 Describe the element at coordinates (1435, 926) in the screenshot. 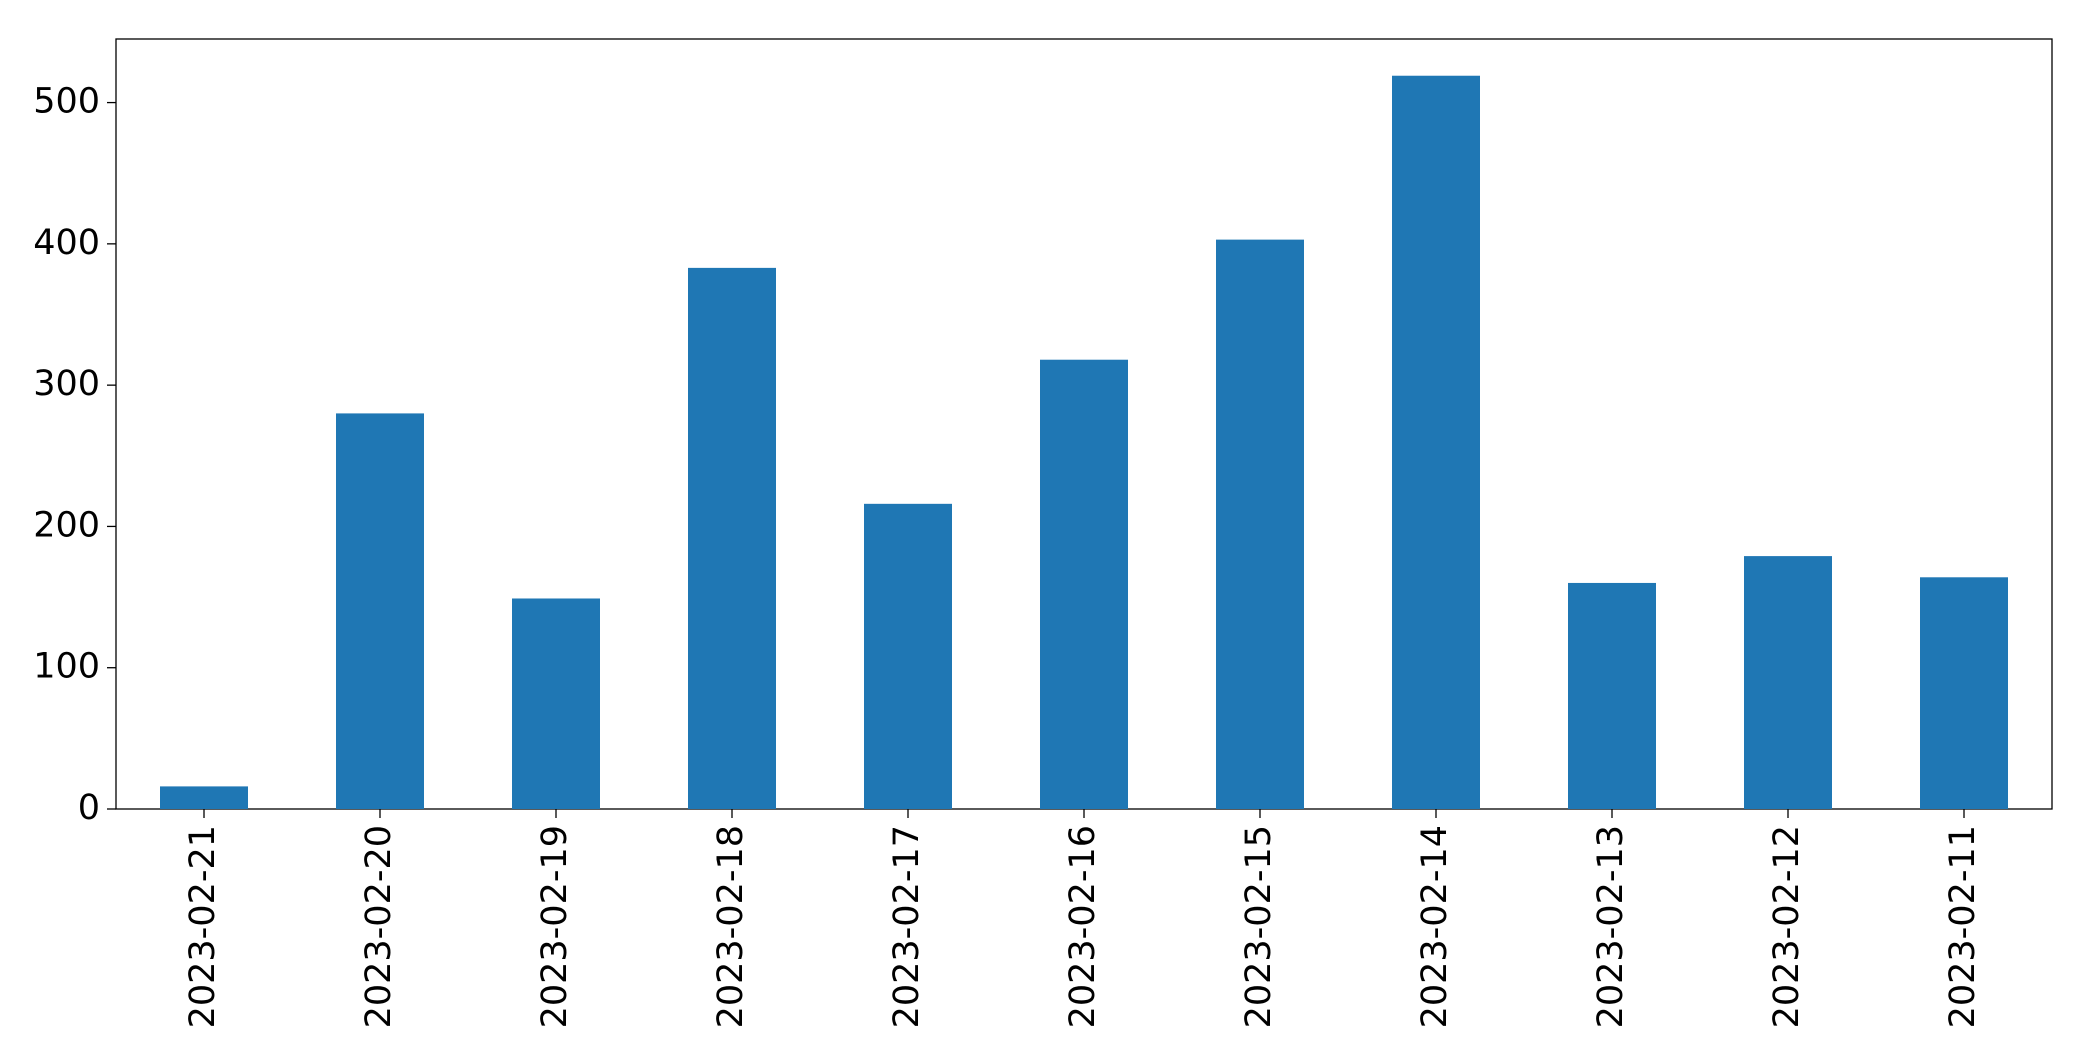

I see `x-tick-label: 2023-02-14` at that location.